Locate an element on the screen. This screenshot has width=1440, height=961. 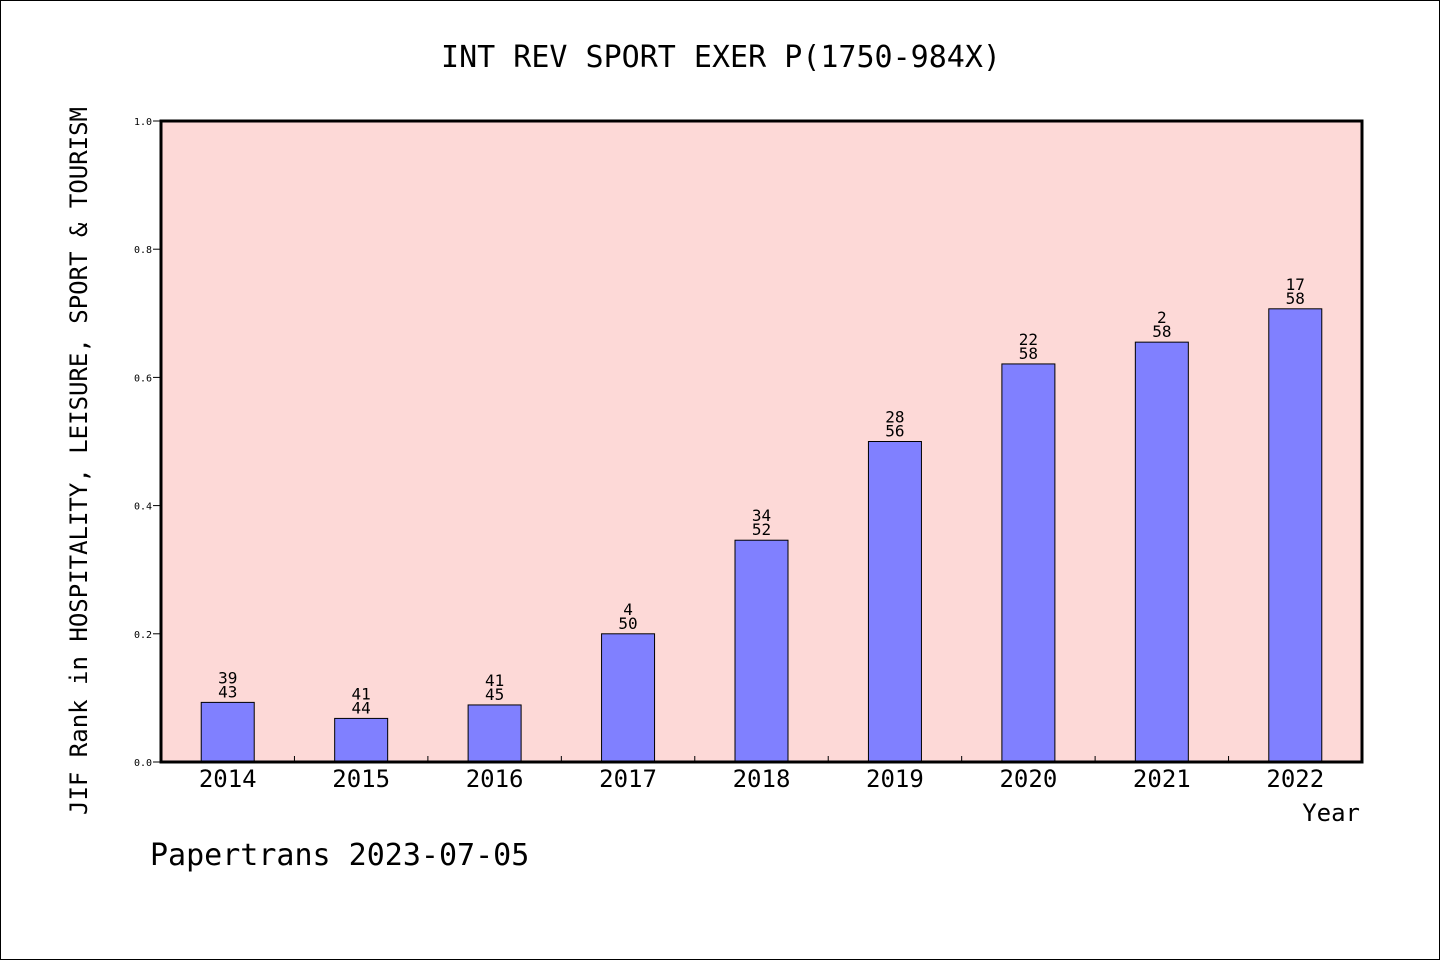
x-axis-label: Year is located at coordinates (1331, 813).